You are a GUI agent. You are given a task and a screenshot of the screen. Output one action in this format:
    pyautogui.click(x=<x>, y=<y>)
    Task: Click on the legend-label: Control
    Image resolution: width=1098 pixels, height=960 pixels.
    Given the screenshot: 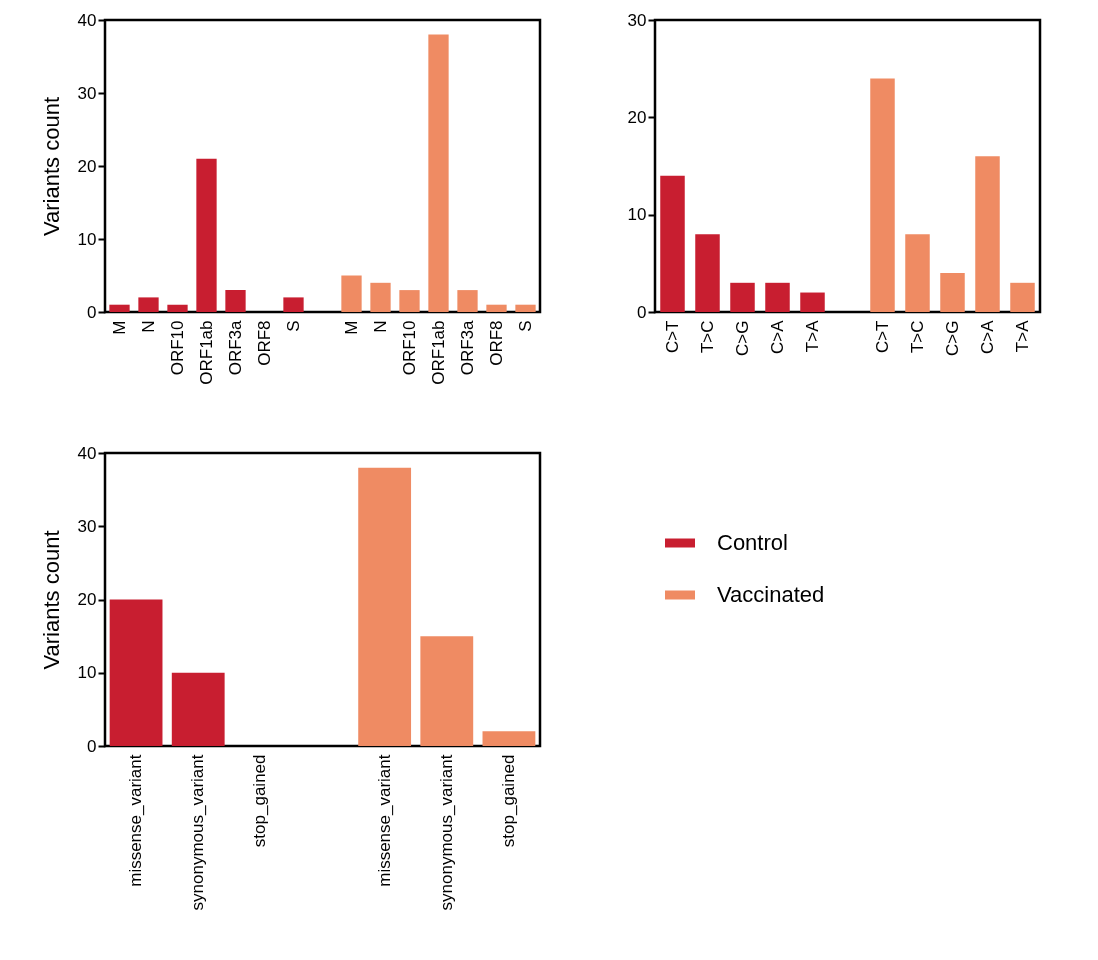 What is the action you would take?
    pyautogui.click(x=752, y=542)
    